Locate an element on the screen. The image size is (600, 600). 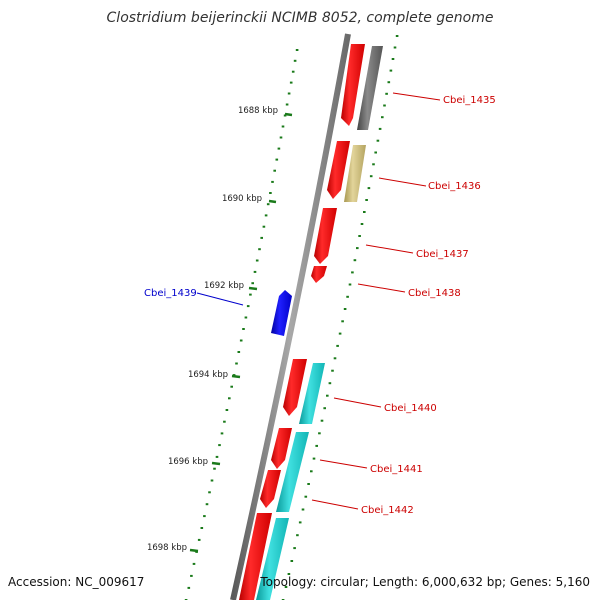
scale-tick: 1696 kbp is located at coordinates (194, 462).